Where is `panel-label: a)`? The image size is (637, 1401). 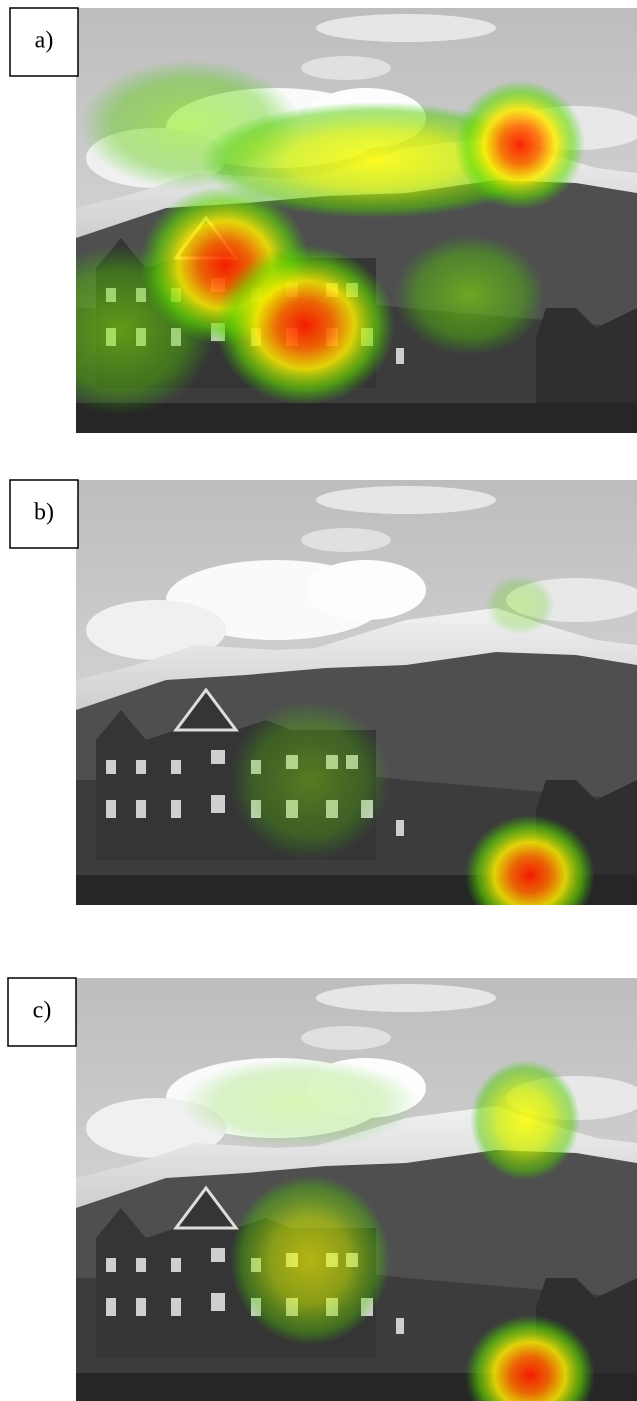
panel-label: a) is located at coordinates (44, 41).